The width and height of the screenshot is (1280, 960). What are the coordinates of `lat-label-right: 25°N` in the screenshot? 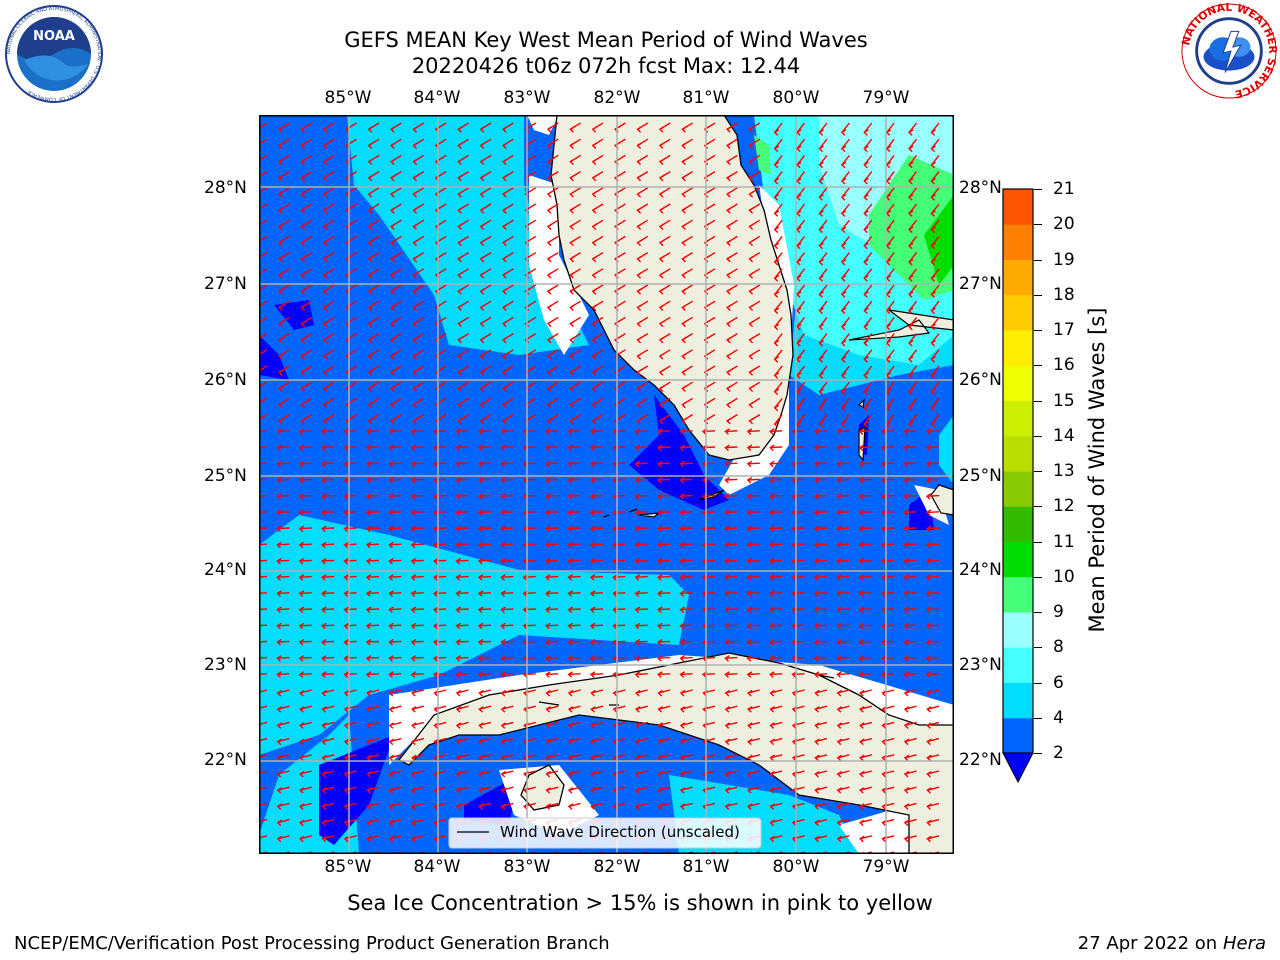 It's located at (980, 476).